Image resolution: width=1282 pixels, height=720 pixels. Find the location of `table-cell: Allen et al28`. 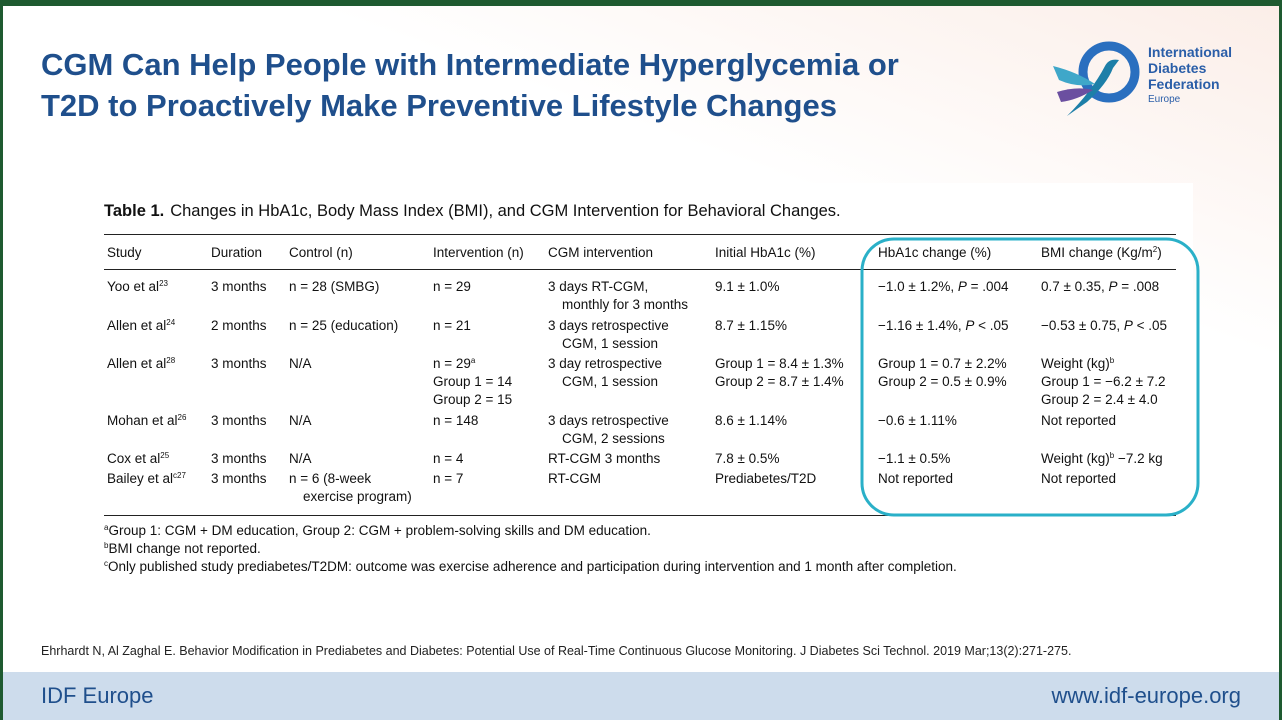

table-cell: Allen et al28 is located at coordinates (141, 364).